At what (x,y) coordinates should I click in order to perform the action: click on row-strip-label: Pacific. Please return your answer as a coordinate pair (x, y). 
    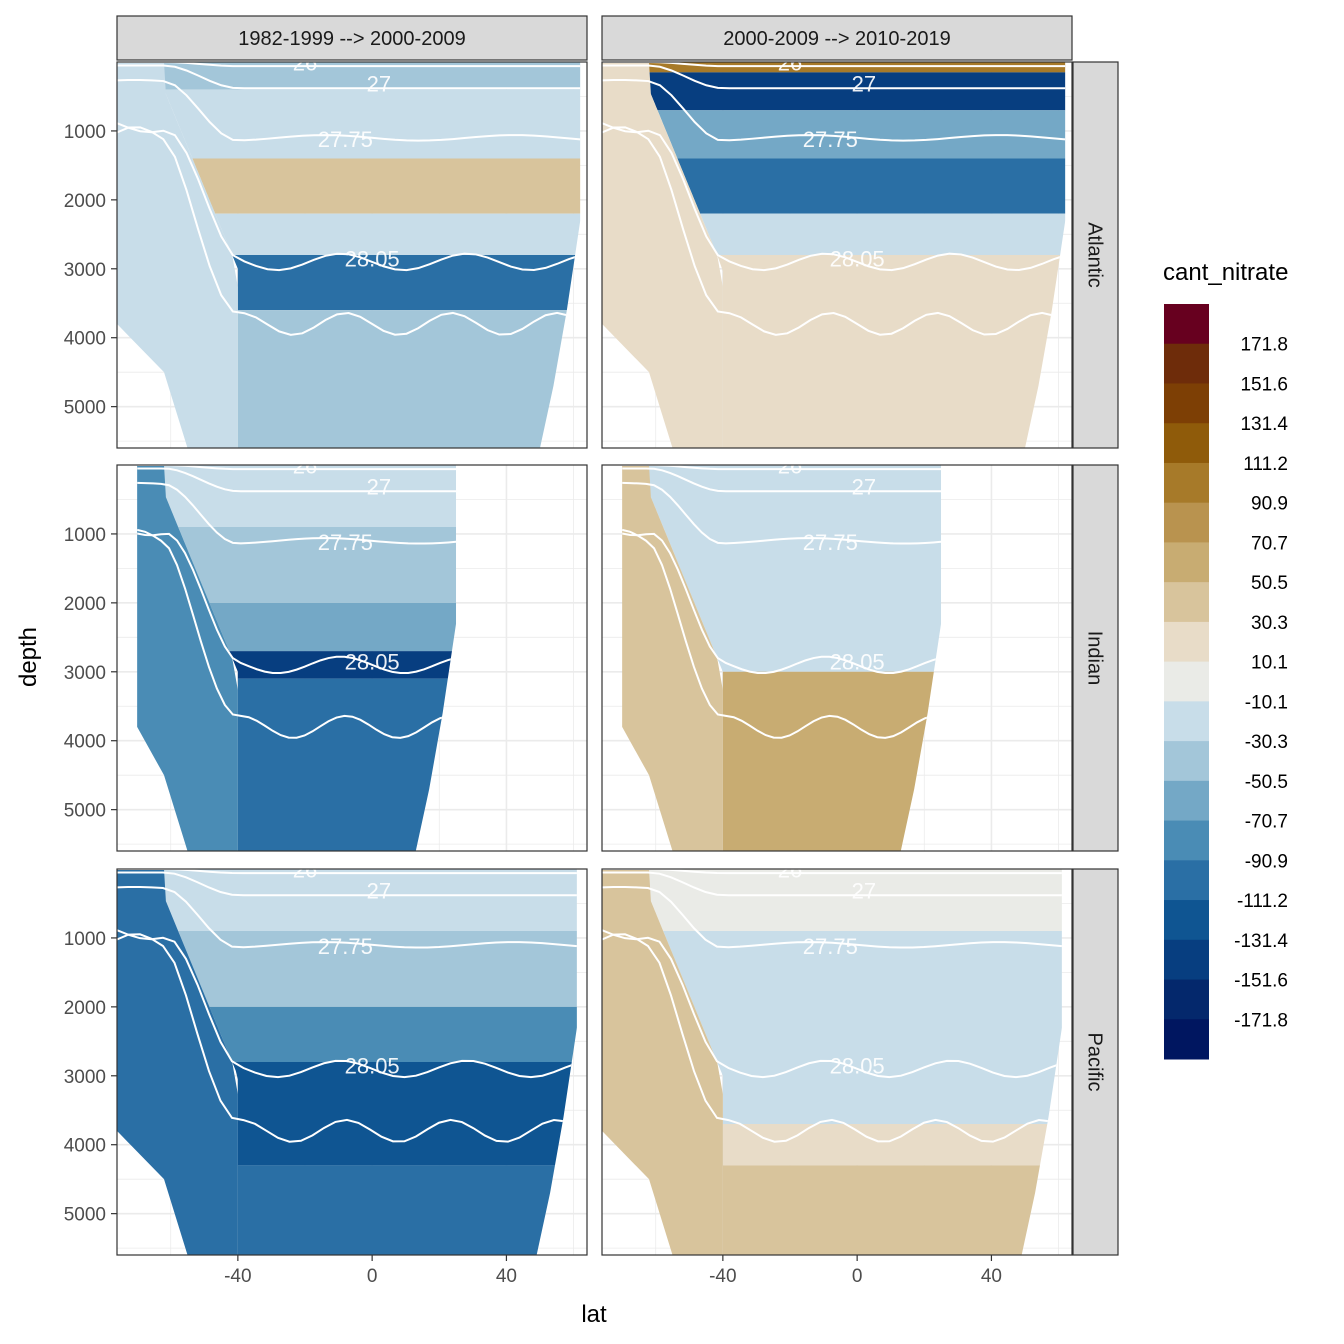
    Looking at the image, I should click on (1095, 1062).